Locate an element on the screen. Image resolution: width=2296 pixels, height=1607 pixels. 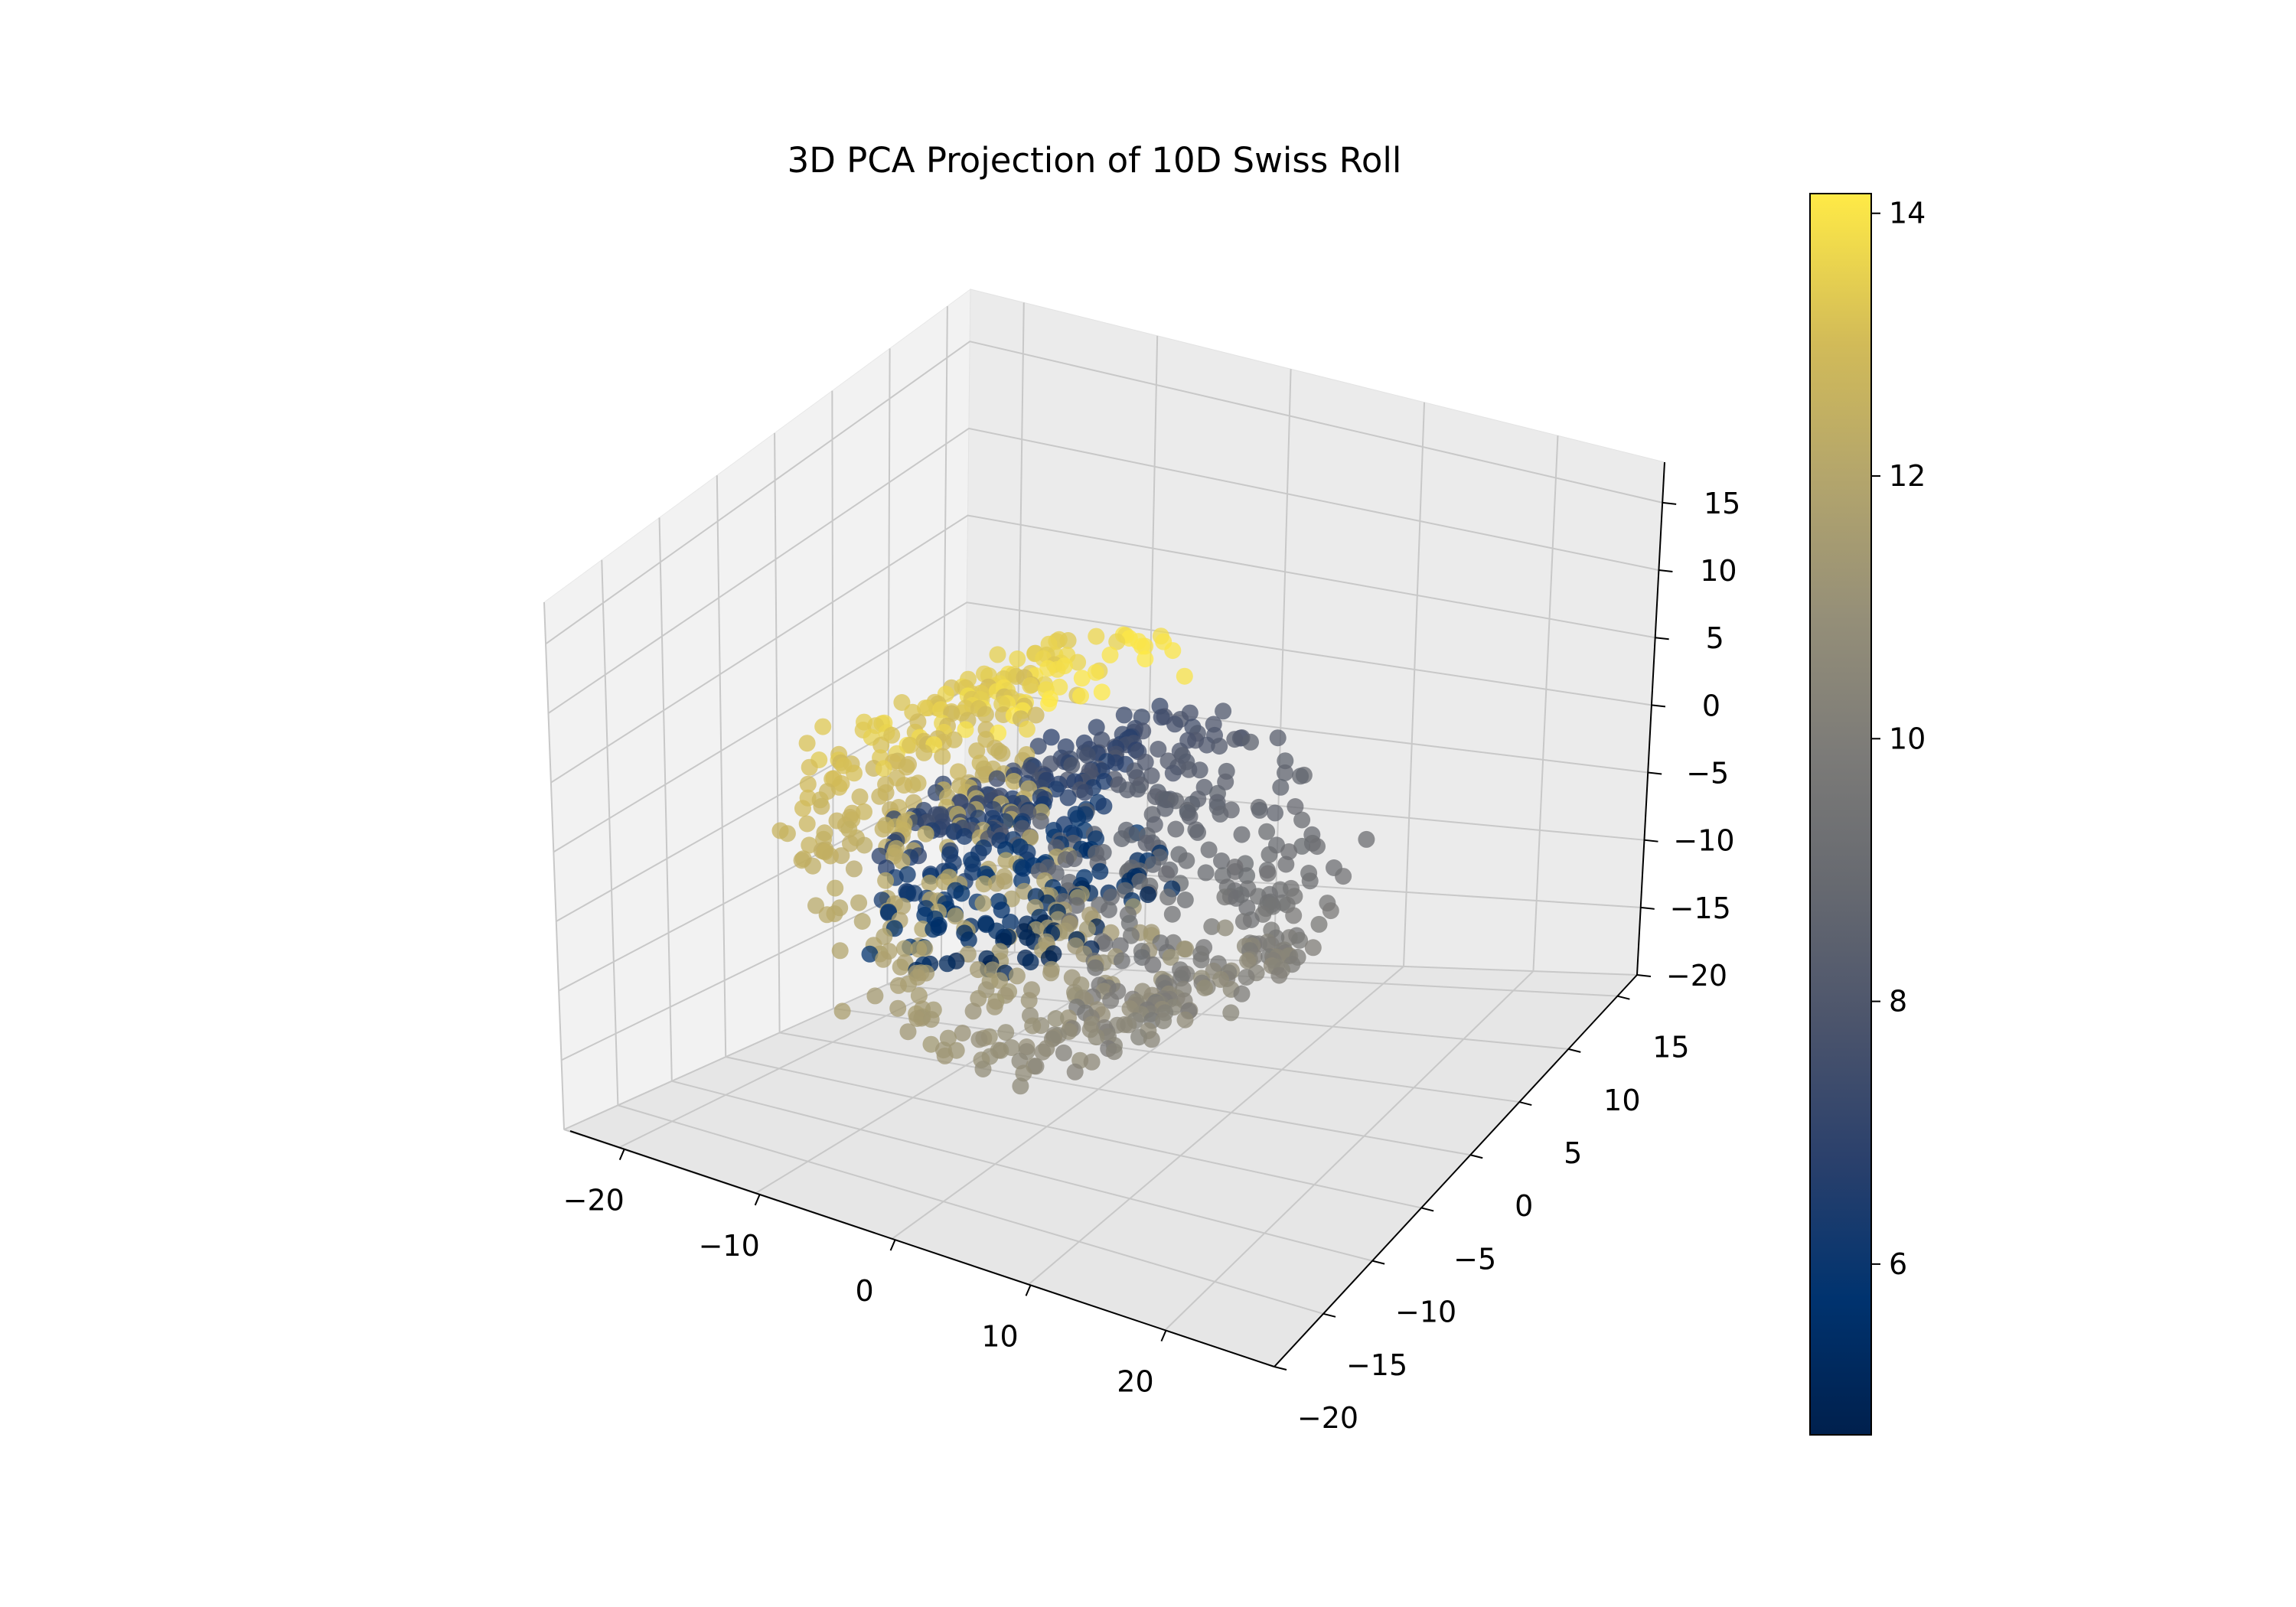
z-tick-label: −20 is located at coordinates (1696, 976).